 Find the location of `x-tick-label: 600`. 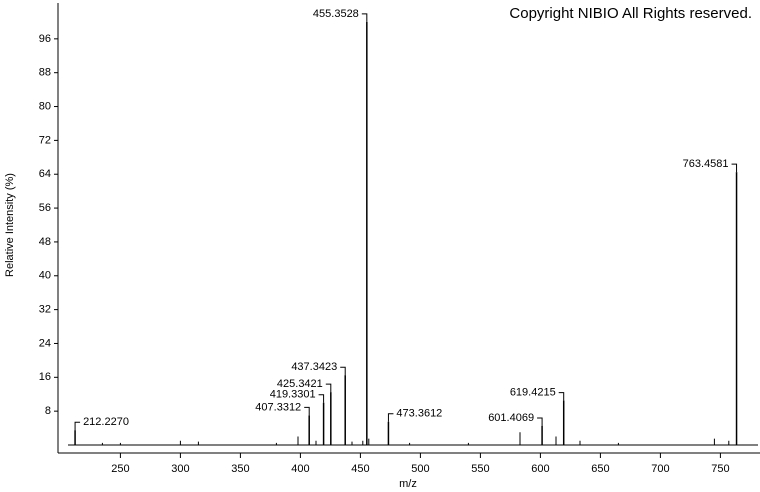

x-tick-label: 600 is located at coordinates (540, 469).